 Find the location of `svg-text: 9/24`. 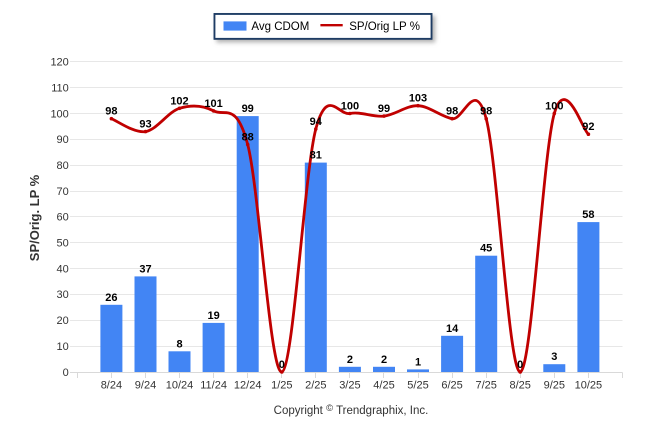

svg-text: 9/24 is located at coordinates (145, 386).